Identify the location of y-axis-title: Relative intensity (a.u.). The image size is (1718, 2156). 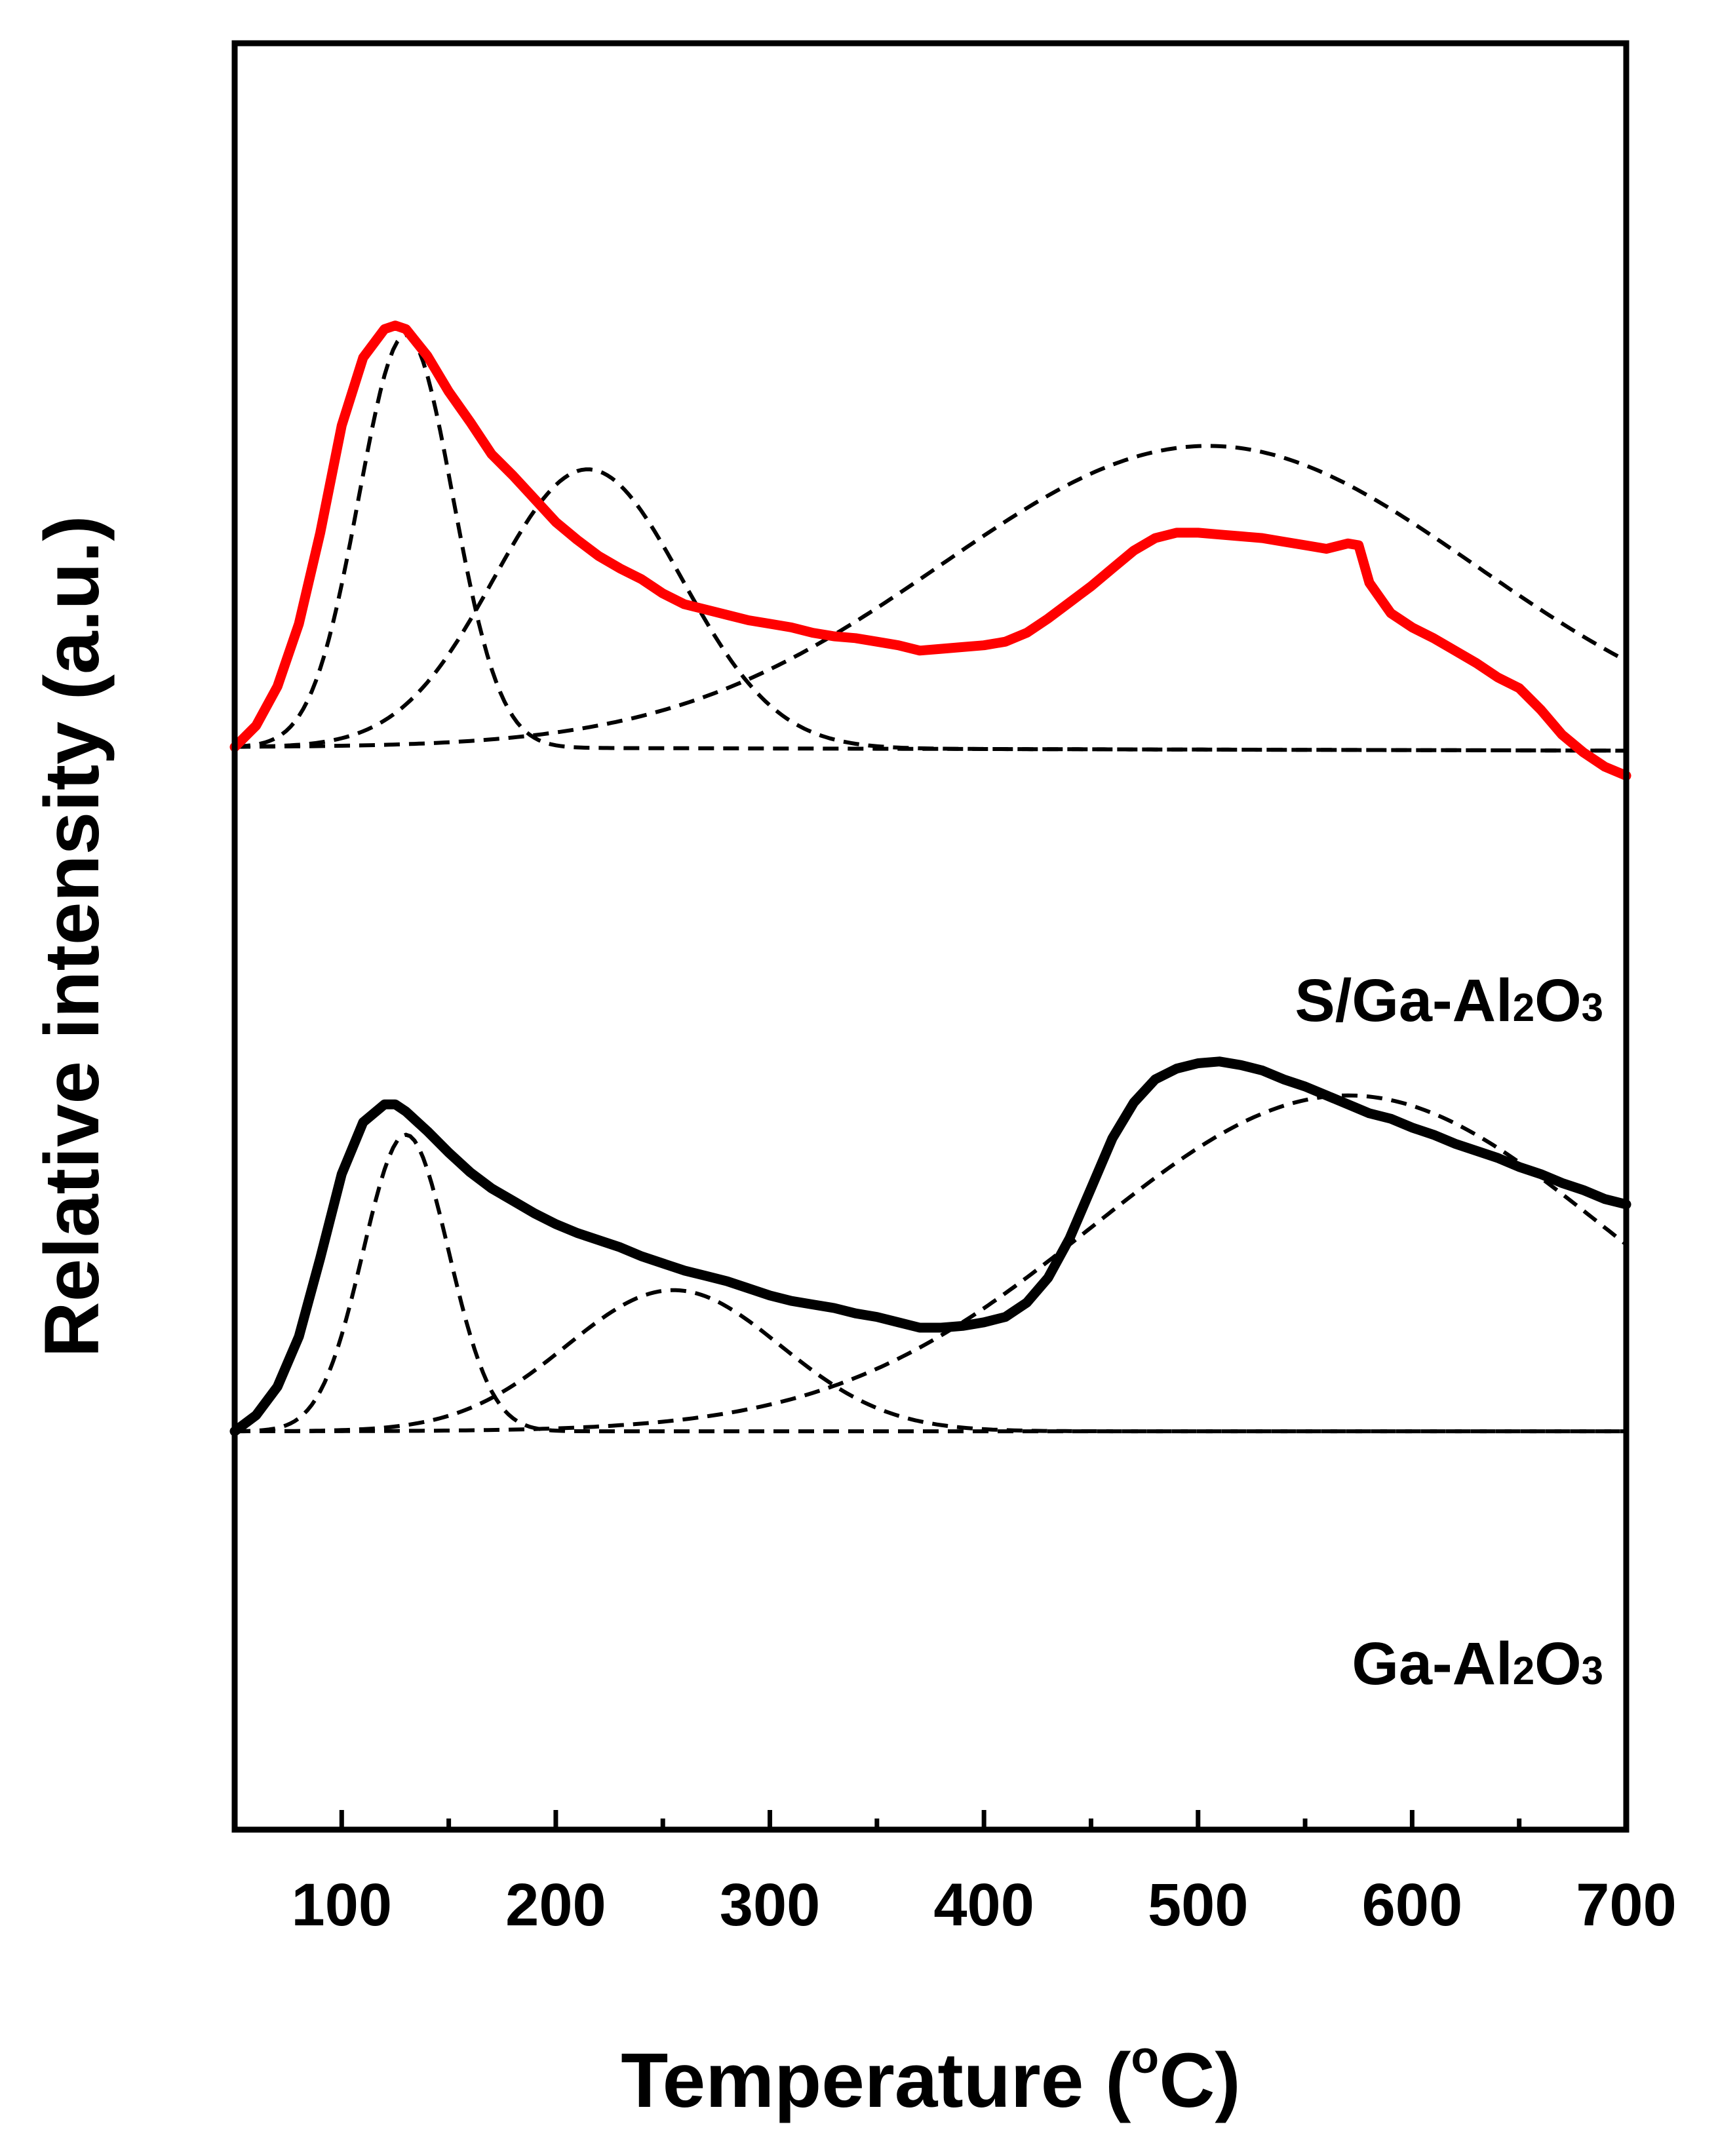
(72, 936).